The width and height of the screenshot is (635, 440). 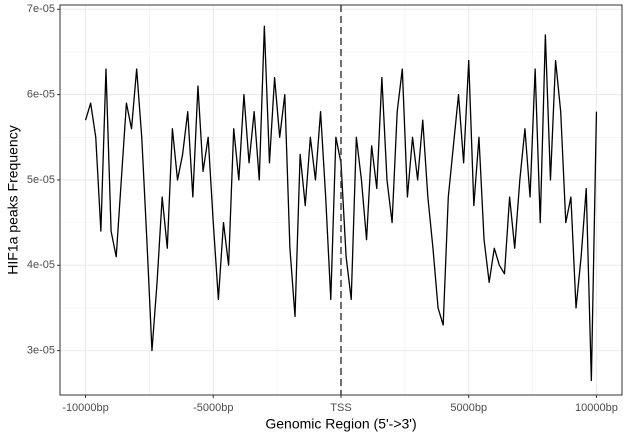 I want to click on x-axis-label: Genomic Region (5'->3'), so click(x=340, y=424).